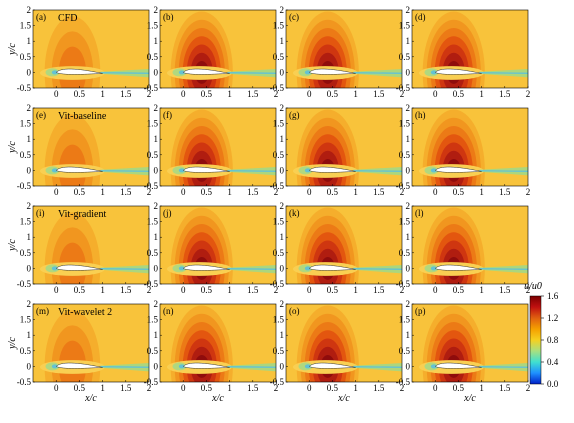 Image resolution: width=574 pixels, height=423 pixels. Describe the element at coordinates (82, 116) in the screenshot. I see `method-label: Vit-baseline` at that location.